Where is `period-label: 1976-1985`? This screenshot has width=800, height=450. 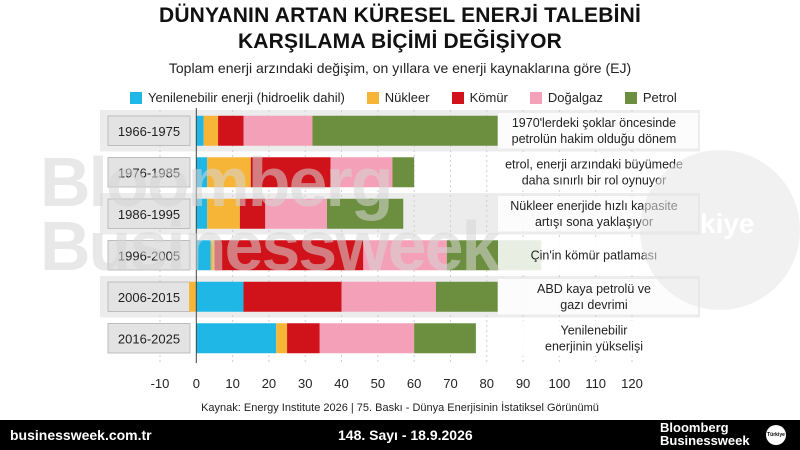
period-label: 1976-1985 is located at coordinates (149, 172).